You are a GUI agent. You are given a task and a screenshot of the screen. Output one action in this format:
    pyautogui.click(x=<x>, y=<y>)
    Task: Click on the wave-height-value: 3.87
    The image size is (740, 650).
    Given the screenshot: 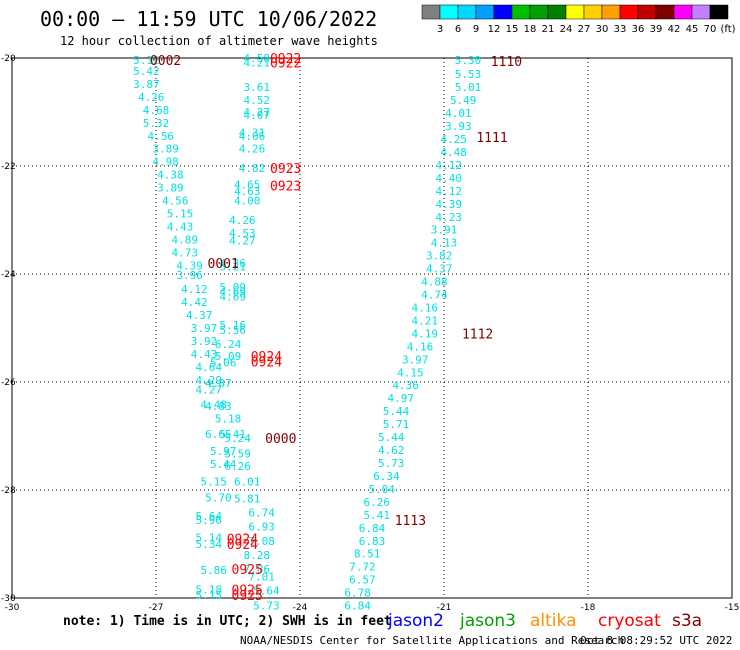 What is the action you would take?
    pyautogui.click(x=146, y=84)
    